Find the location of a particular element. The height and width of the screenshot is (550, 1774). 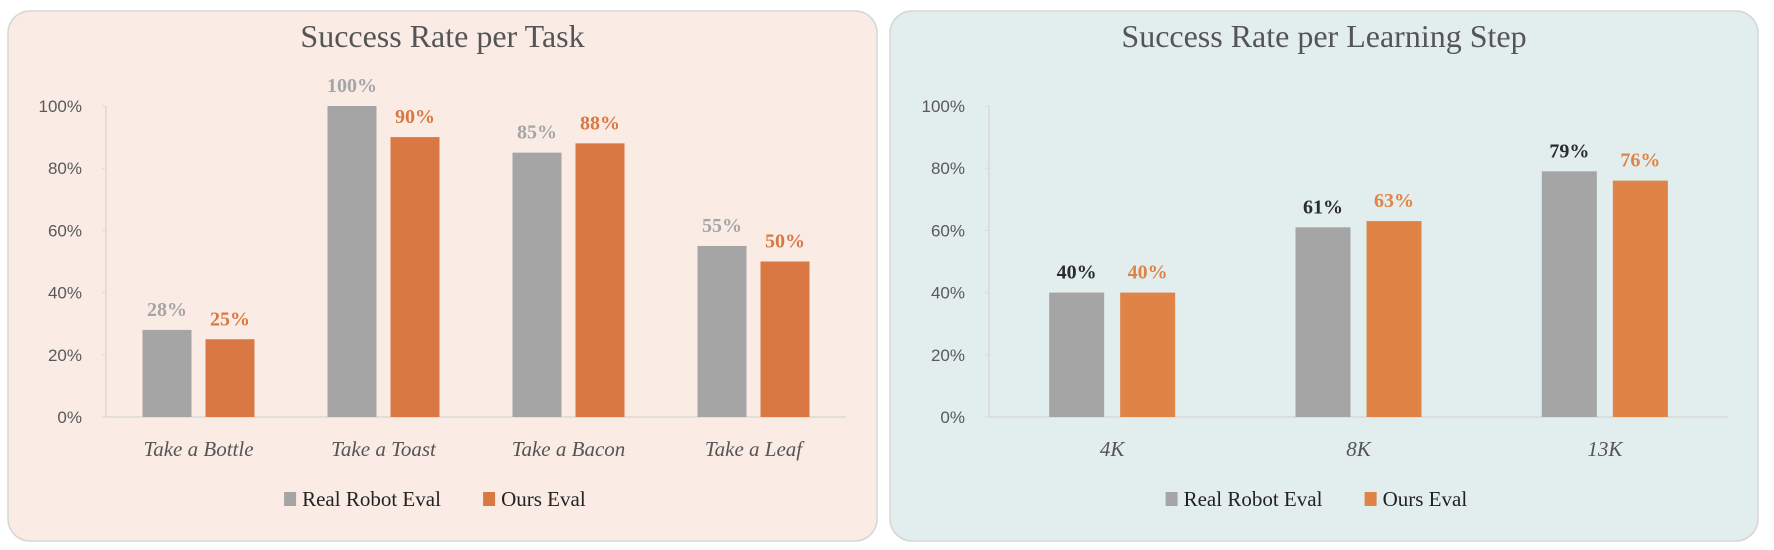

data-label: 28% is located at coordinates (167, 310).